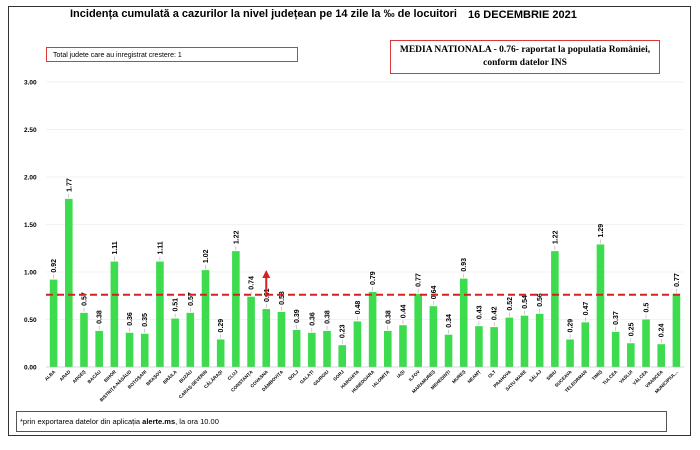 The width and height of the screenshot is (700, 450). I want to click on category-label: TIMIȘ, so click(597, 375).